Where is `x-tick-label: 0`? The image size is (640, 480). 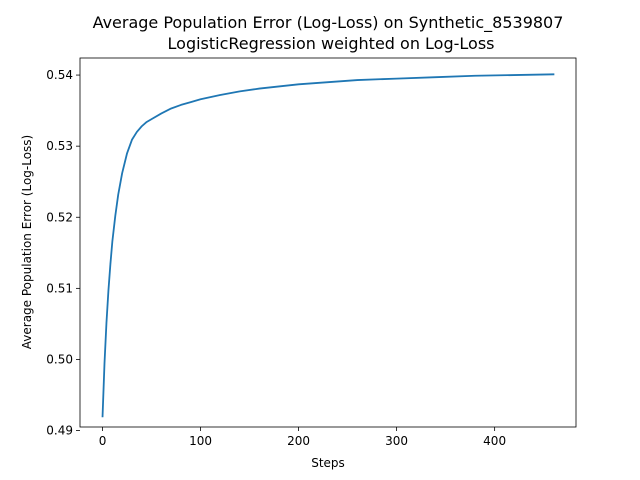 x-tick-label: 0 is located at coordinates (103, 441).